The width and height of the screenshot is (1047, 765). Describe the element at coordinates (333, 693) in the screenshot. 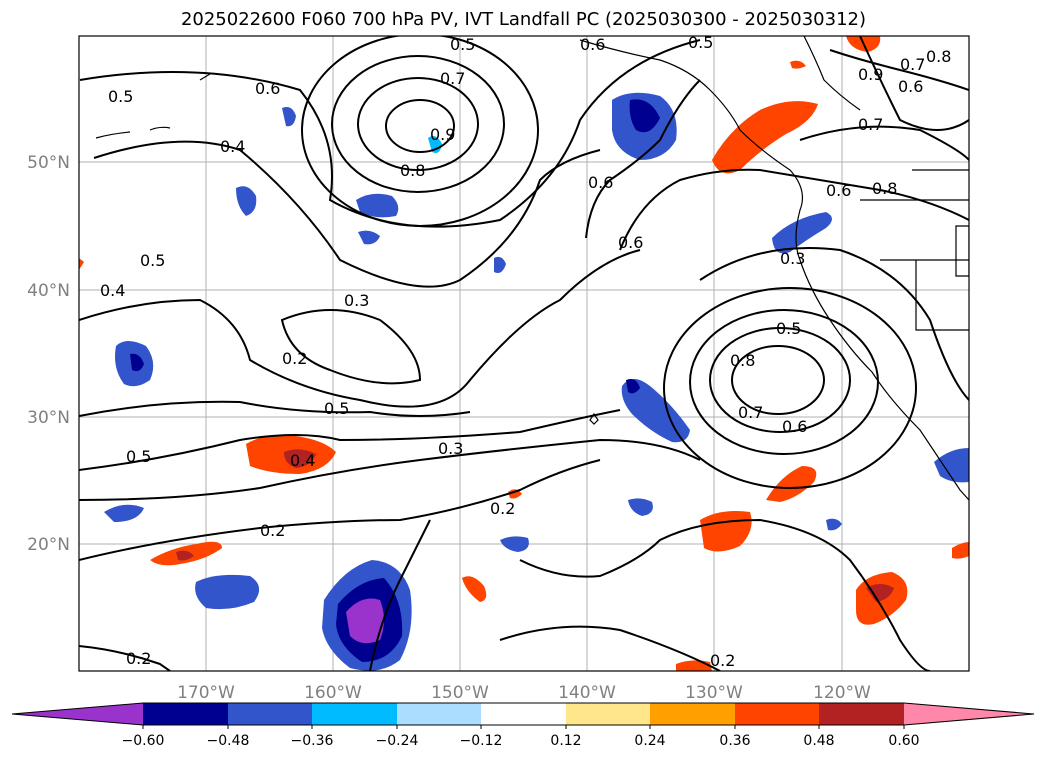

I see `lon-label: 160°W` at that location.